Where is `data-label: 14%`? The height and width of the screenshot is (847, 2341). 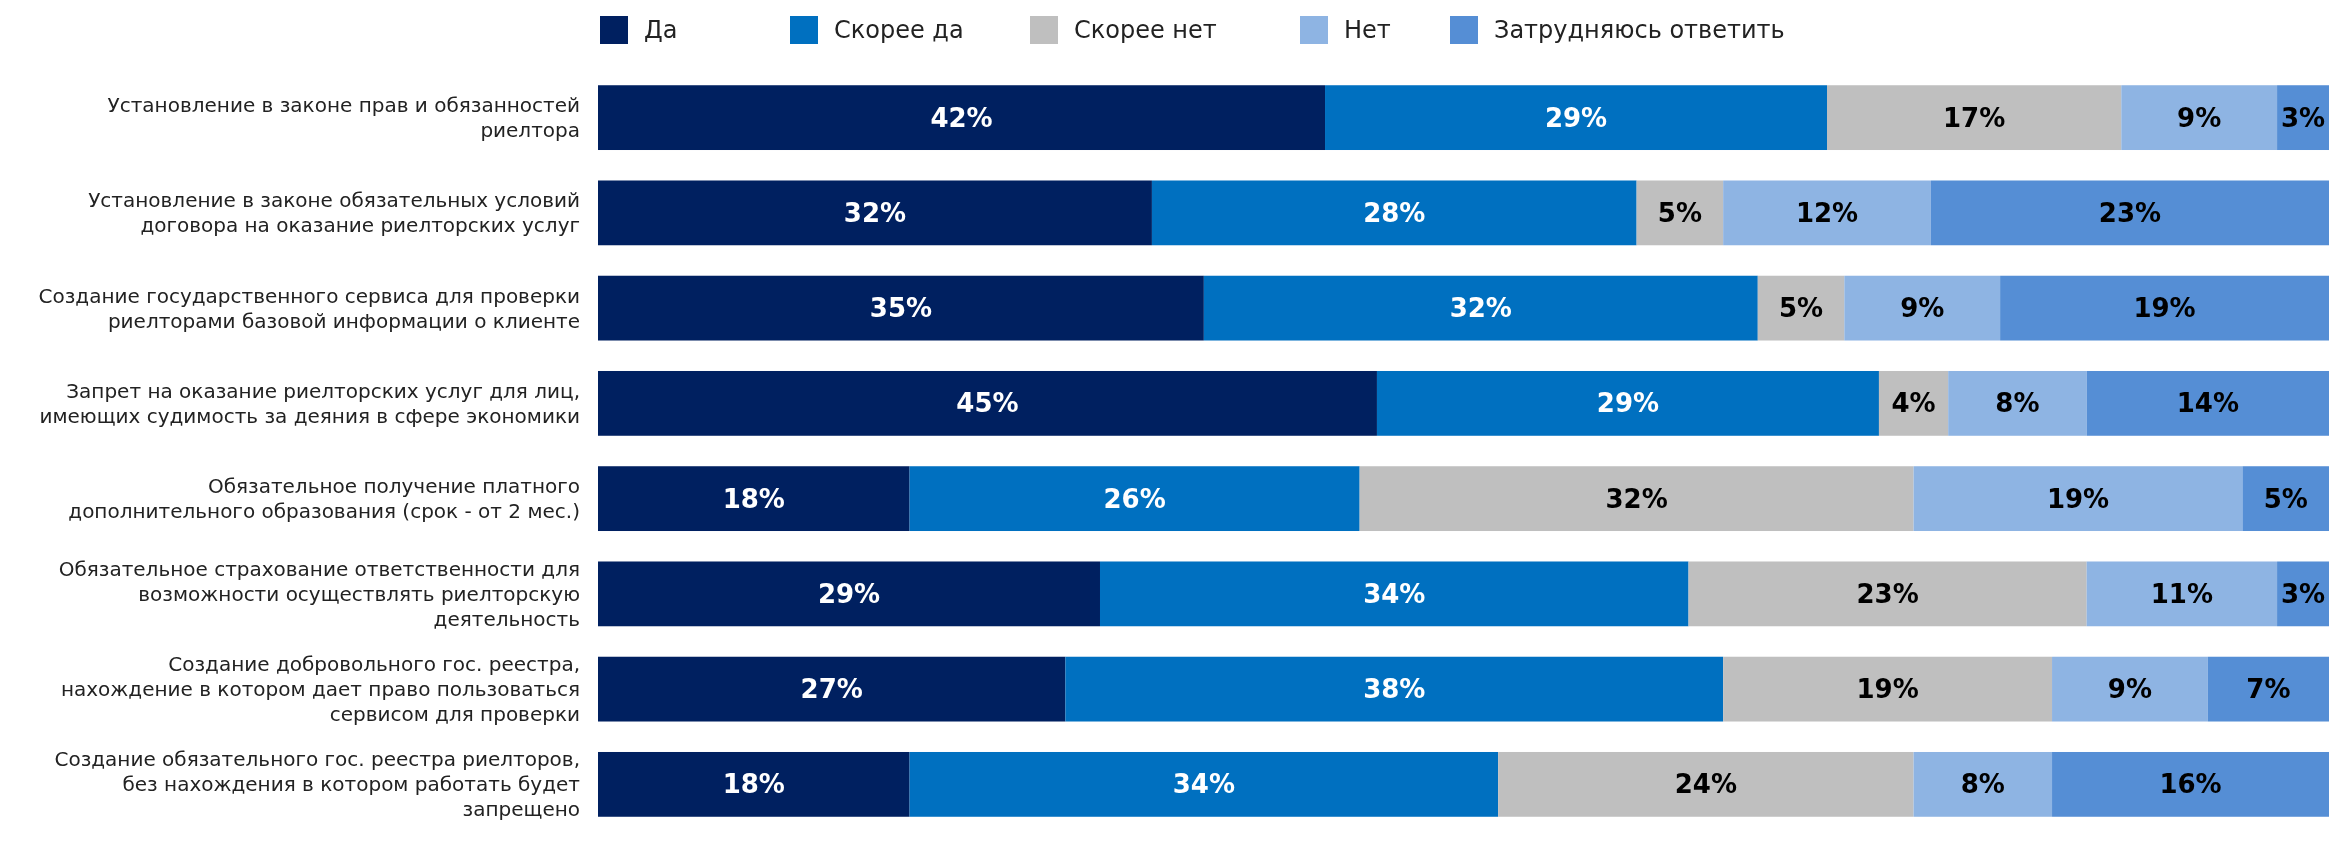
data-label: 14% is located at coordinates (2207, 403).